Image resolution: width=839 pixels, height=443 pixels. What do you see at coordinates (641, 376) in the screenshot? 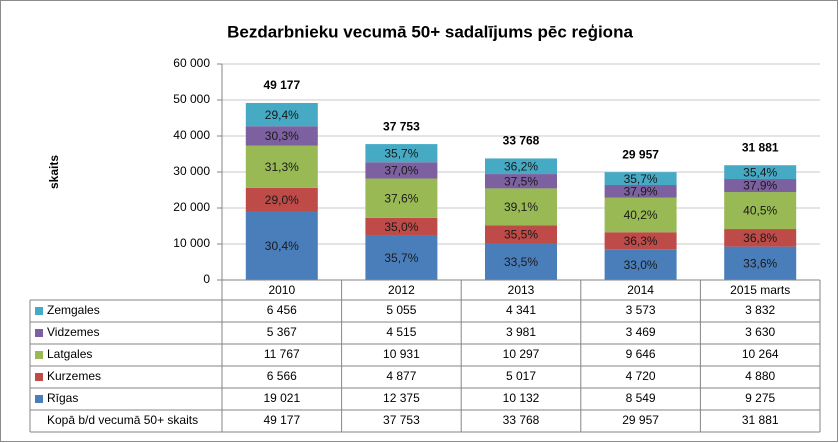
I see `table-cell: 4 720` at bounding box center [641, 376].